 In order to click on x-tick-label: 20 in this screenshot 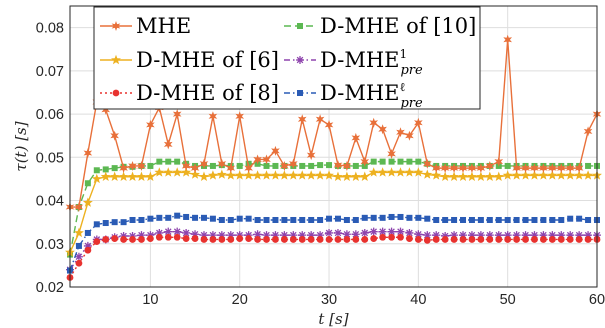, I will do `click(240, 300)`.